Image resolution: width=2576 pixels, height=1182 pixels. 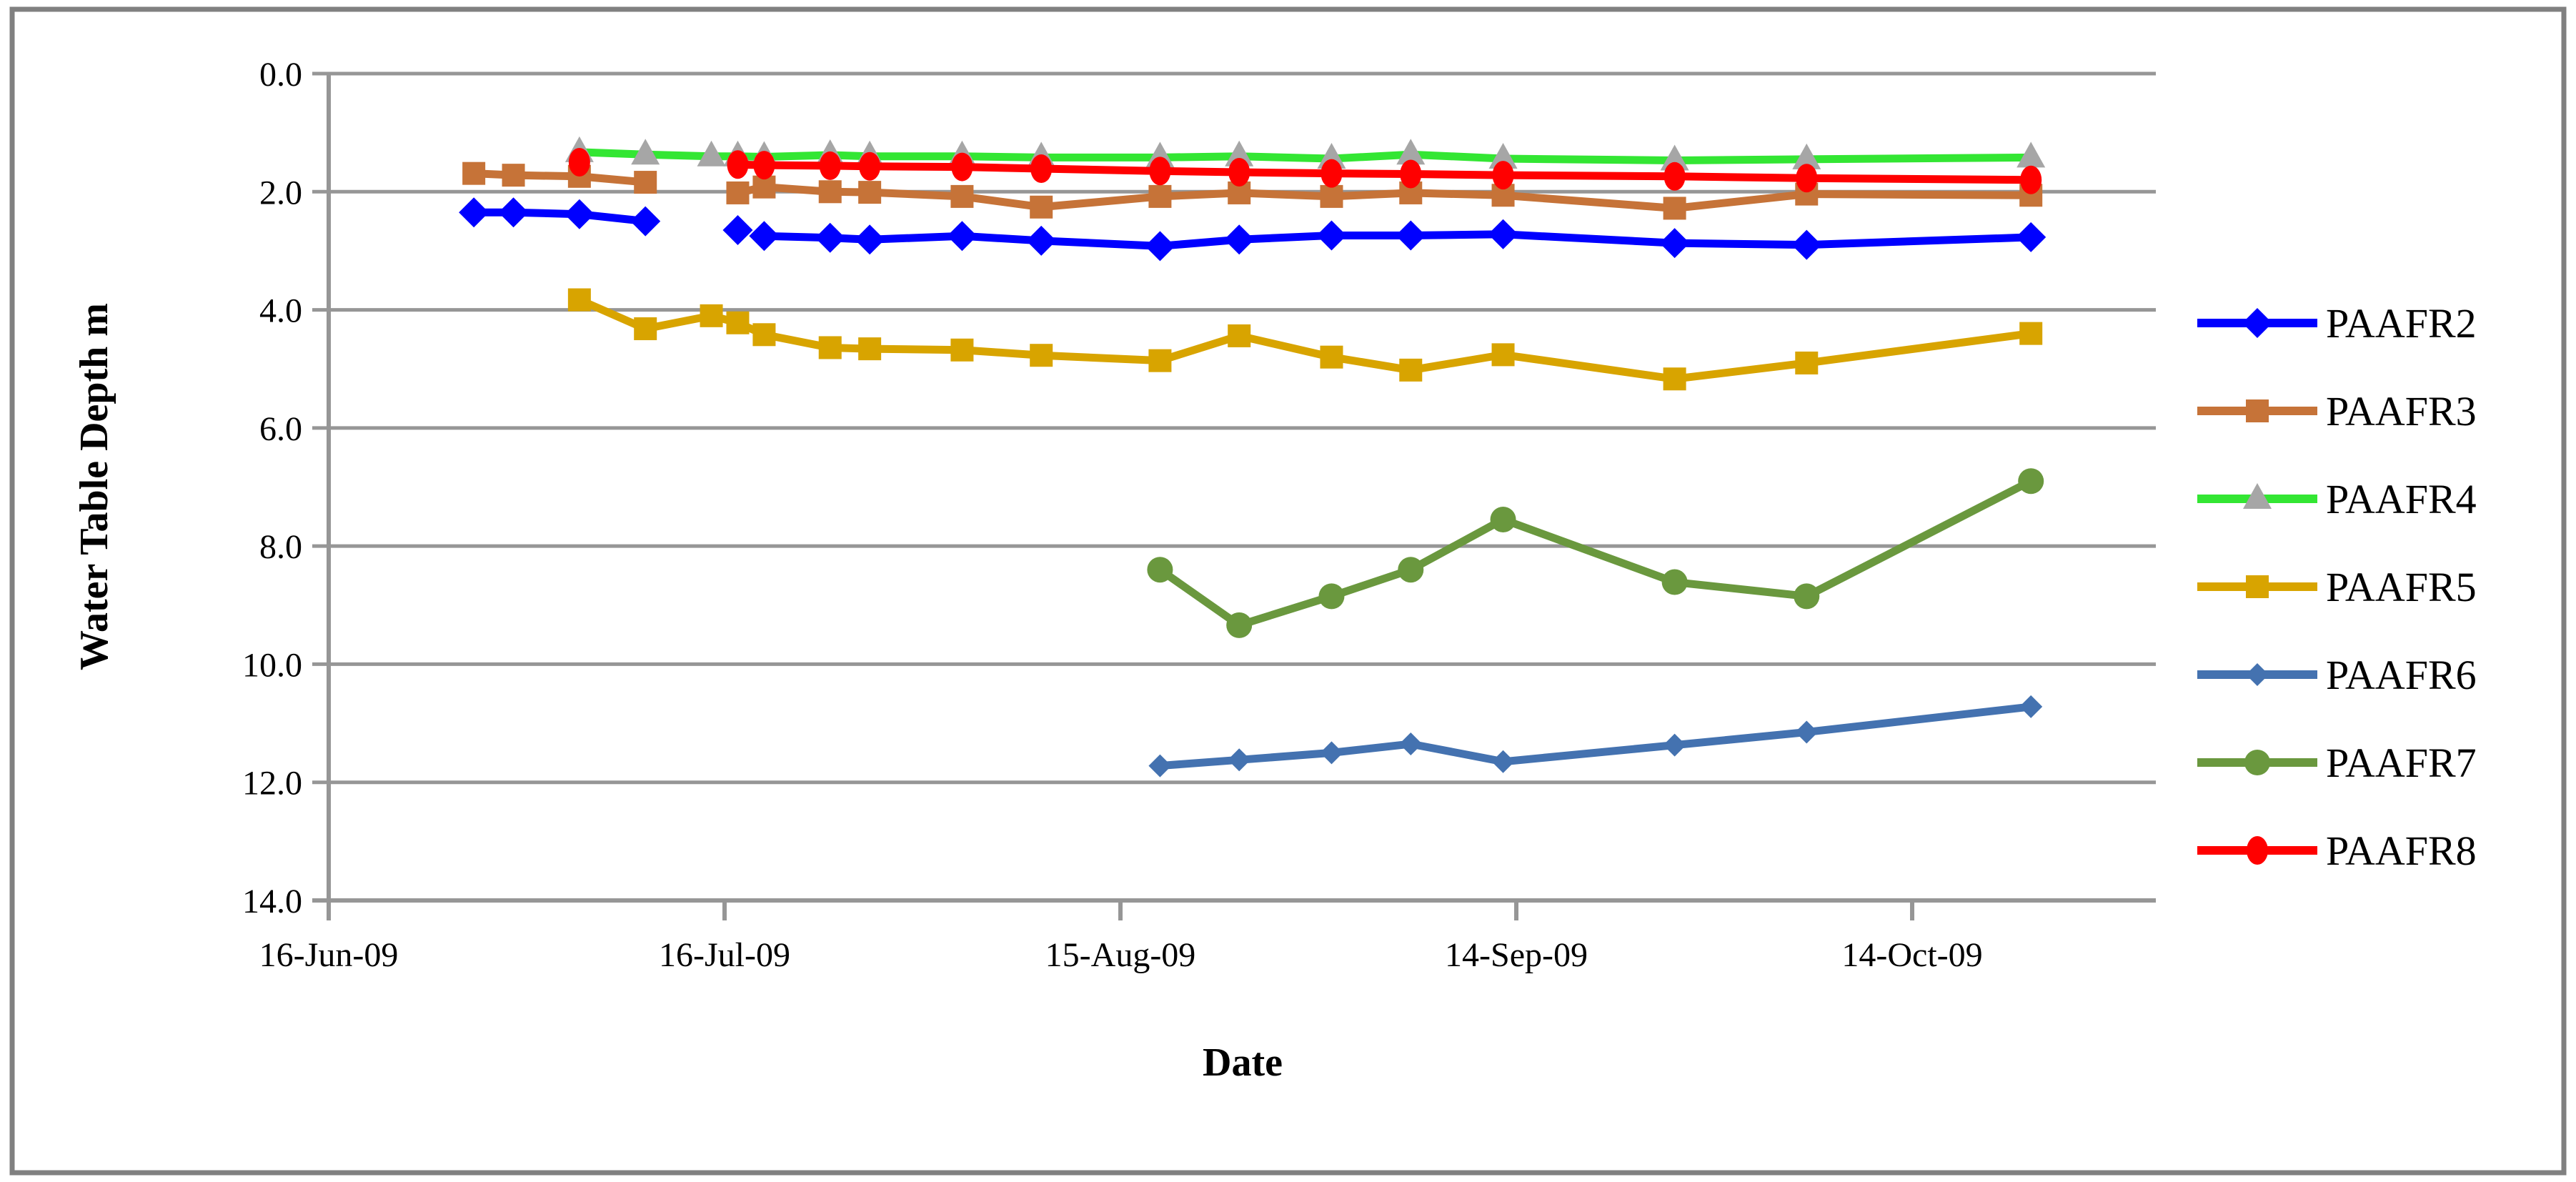 I want to click on legend-item-PAAFR3: PAAFR3, so click(x=2337, y=411).